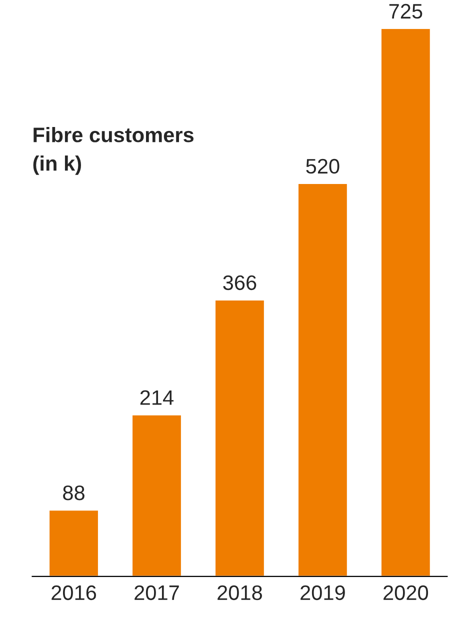  Describe the element at coordinates (406, 592) in the screenshot. I see `x-tick-label: 2020` at that location.